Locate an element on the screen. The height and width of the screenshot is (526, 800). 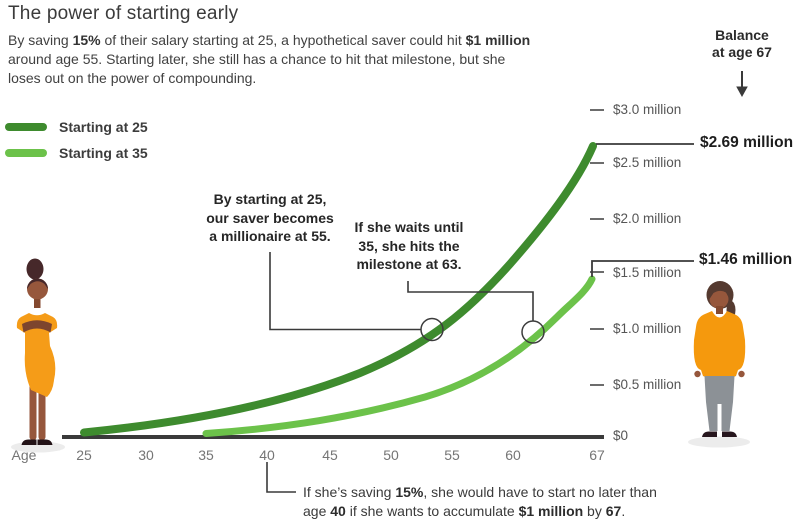
legend-swatch-light-green is located at coordinates (26, 153).